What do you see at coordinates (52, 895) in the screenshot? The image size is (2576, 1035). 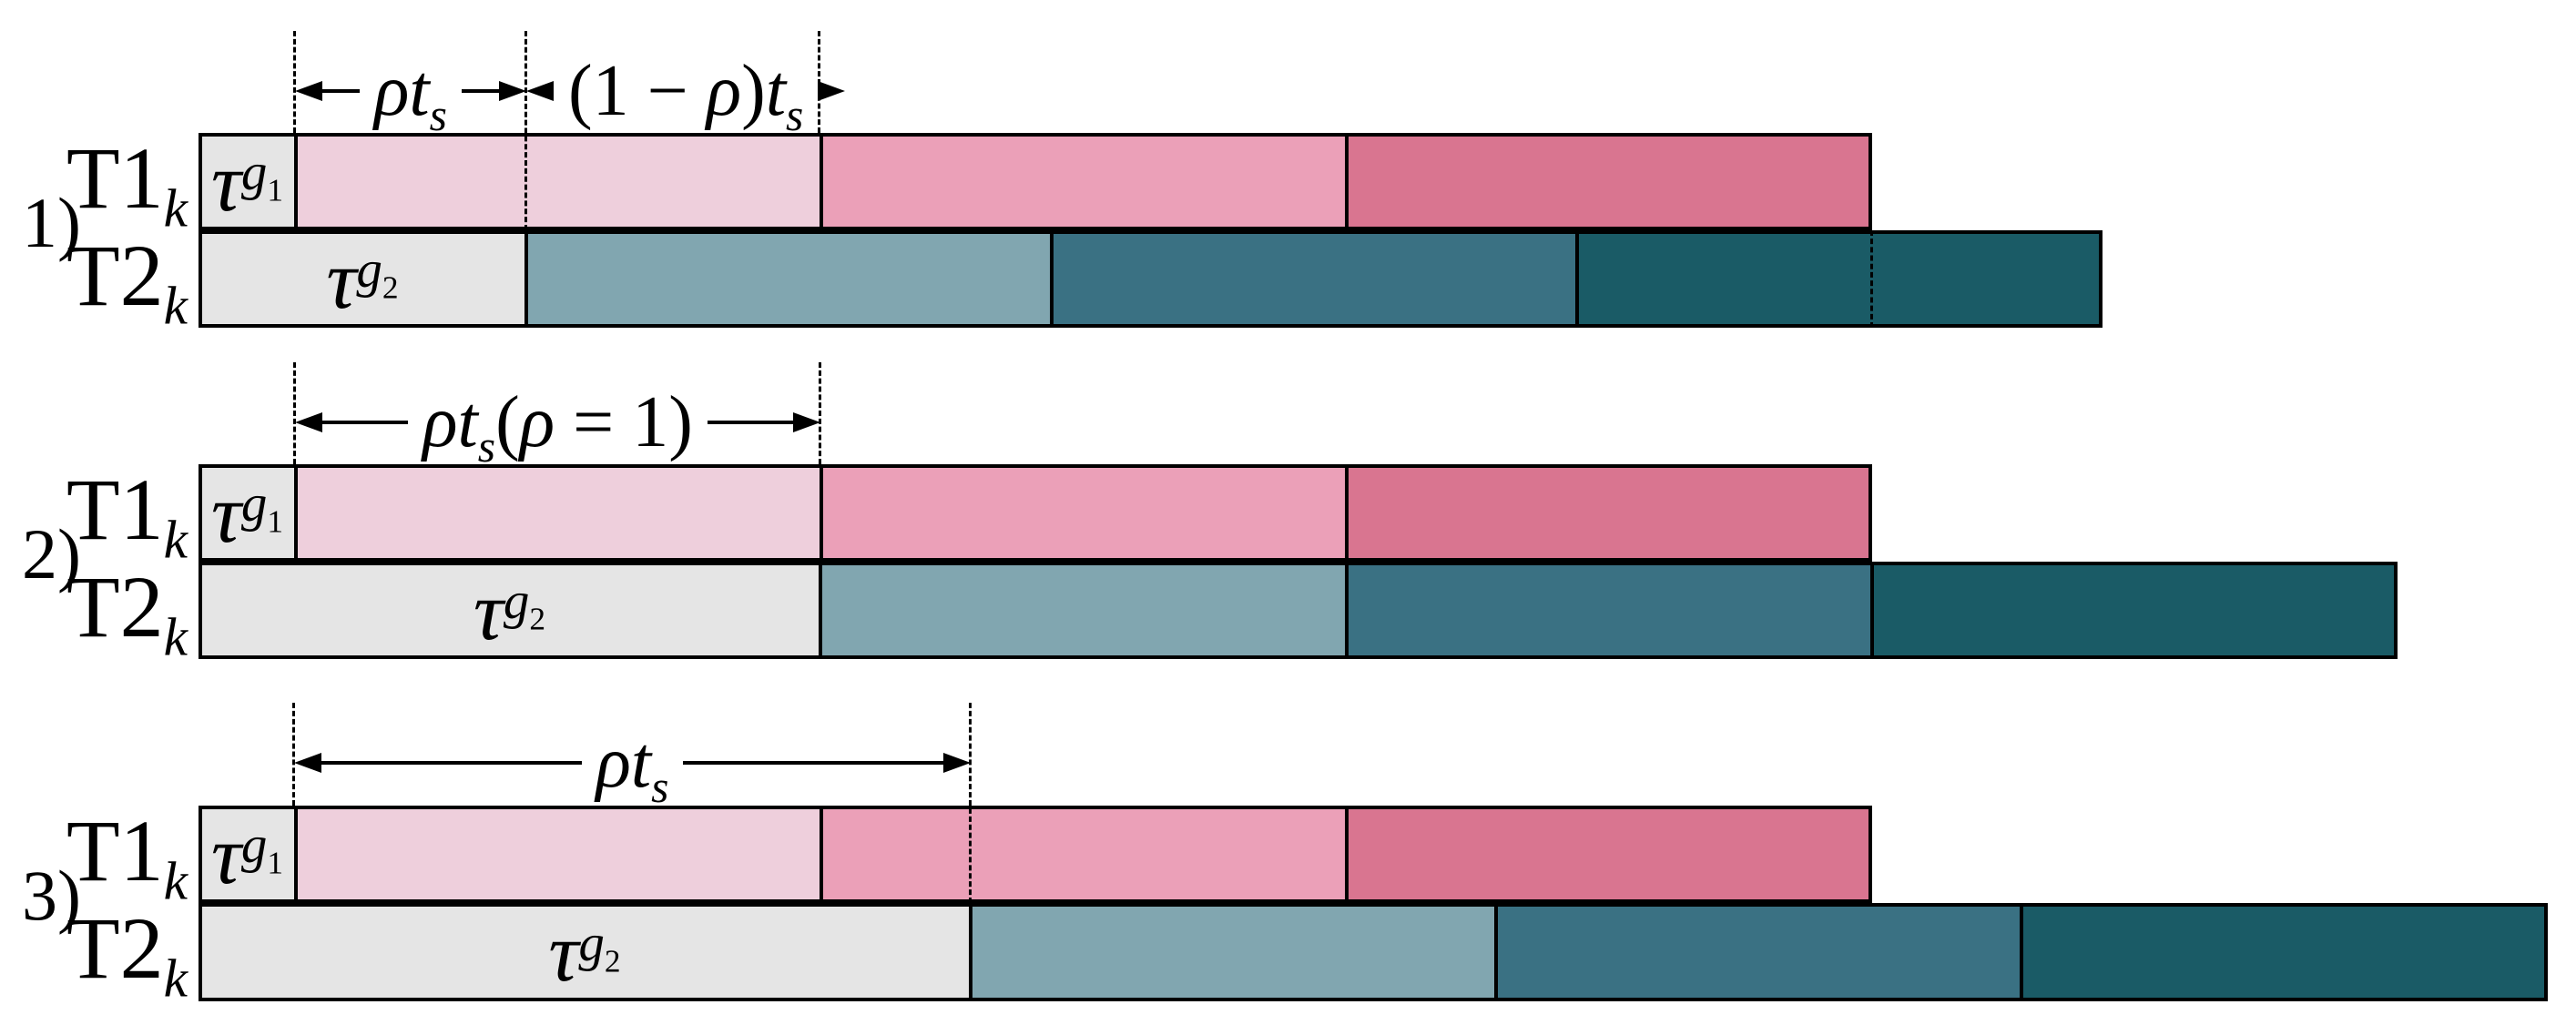 I see `scenario-number-label: 3)` at bounding box center [52, 895].